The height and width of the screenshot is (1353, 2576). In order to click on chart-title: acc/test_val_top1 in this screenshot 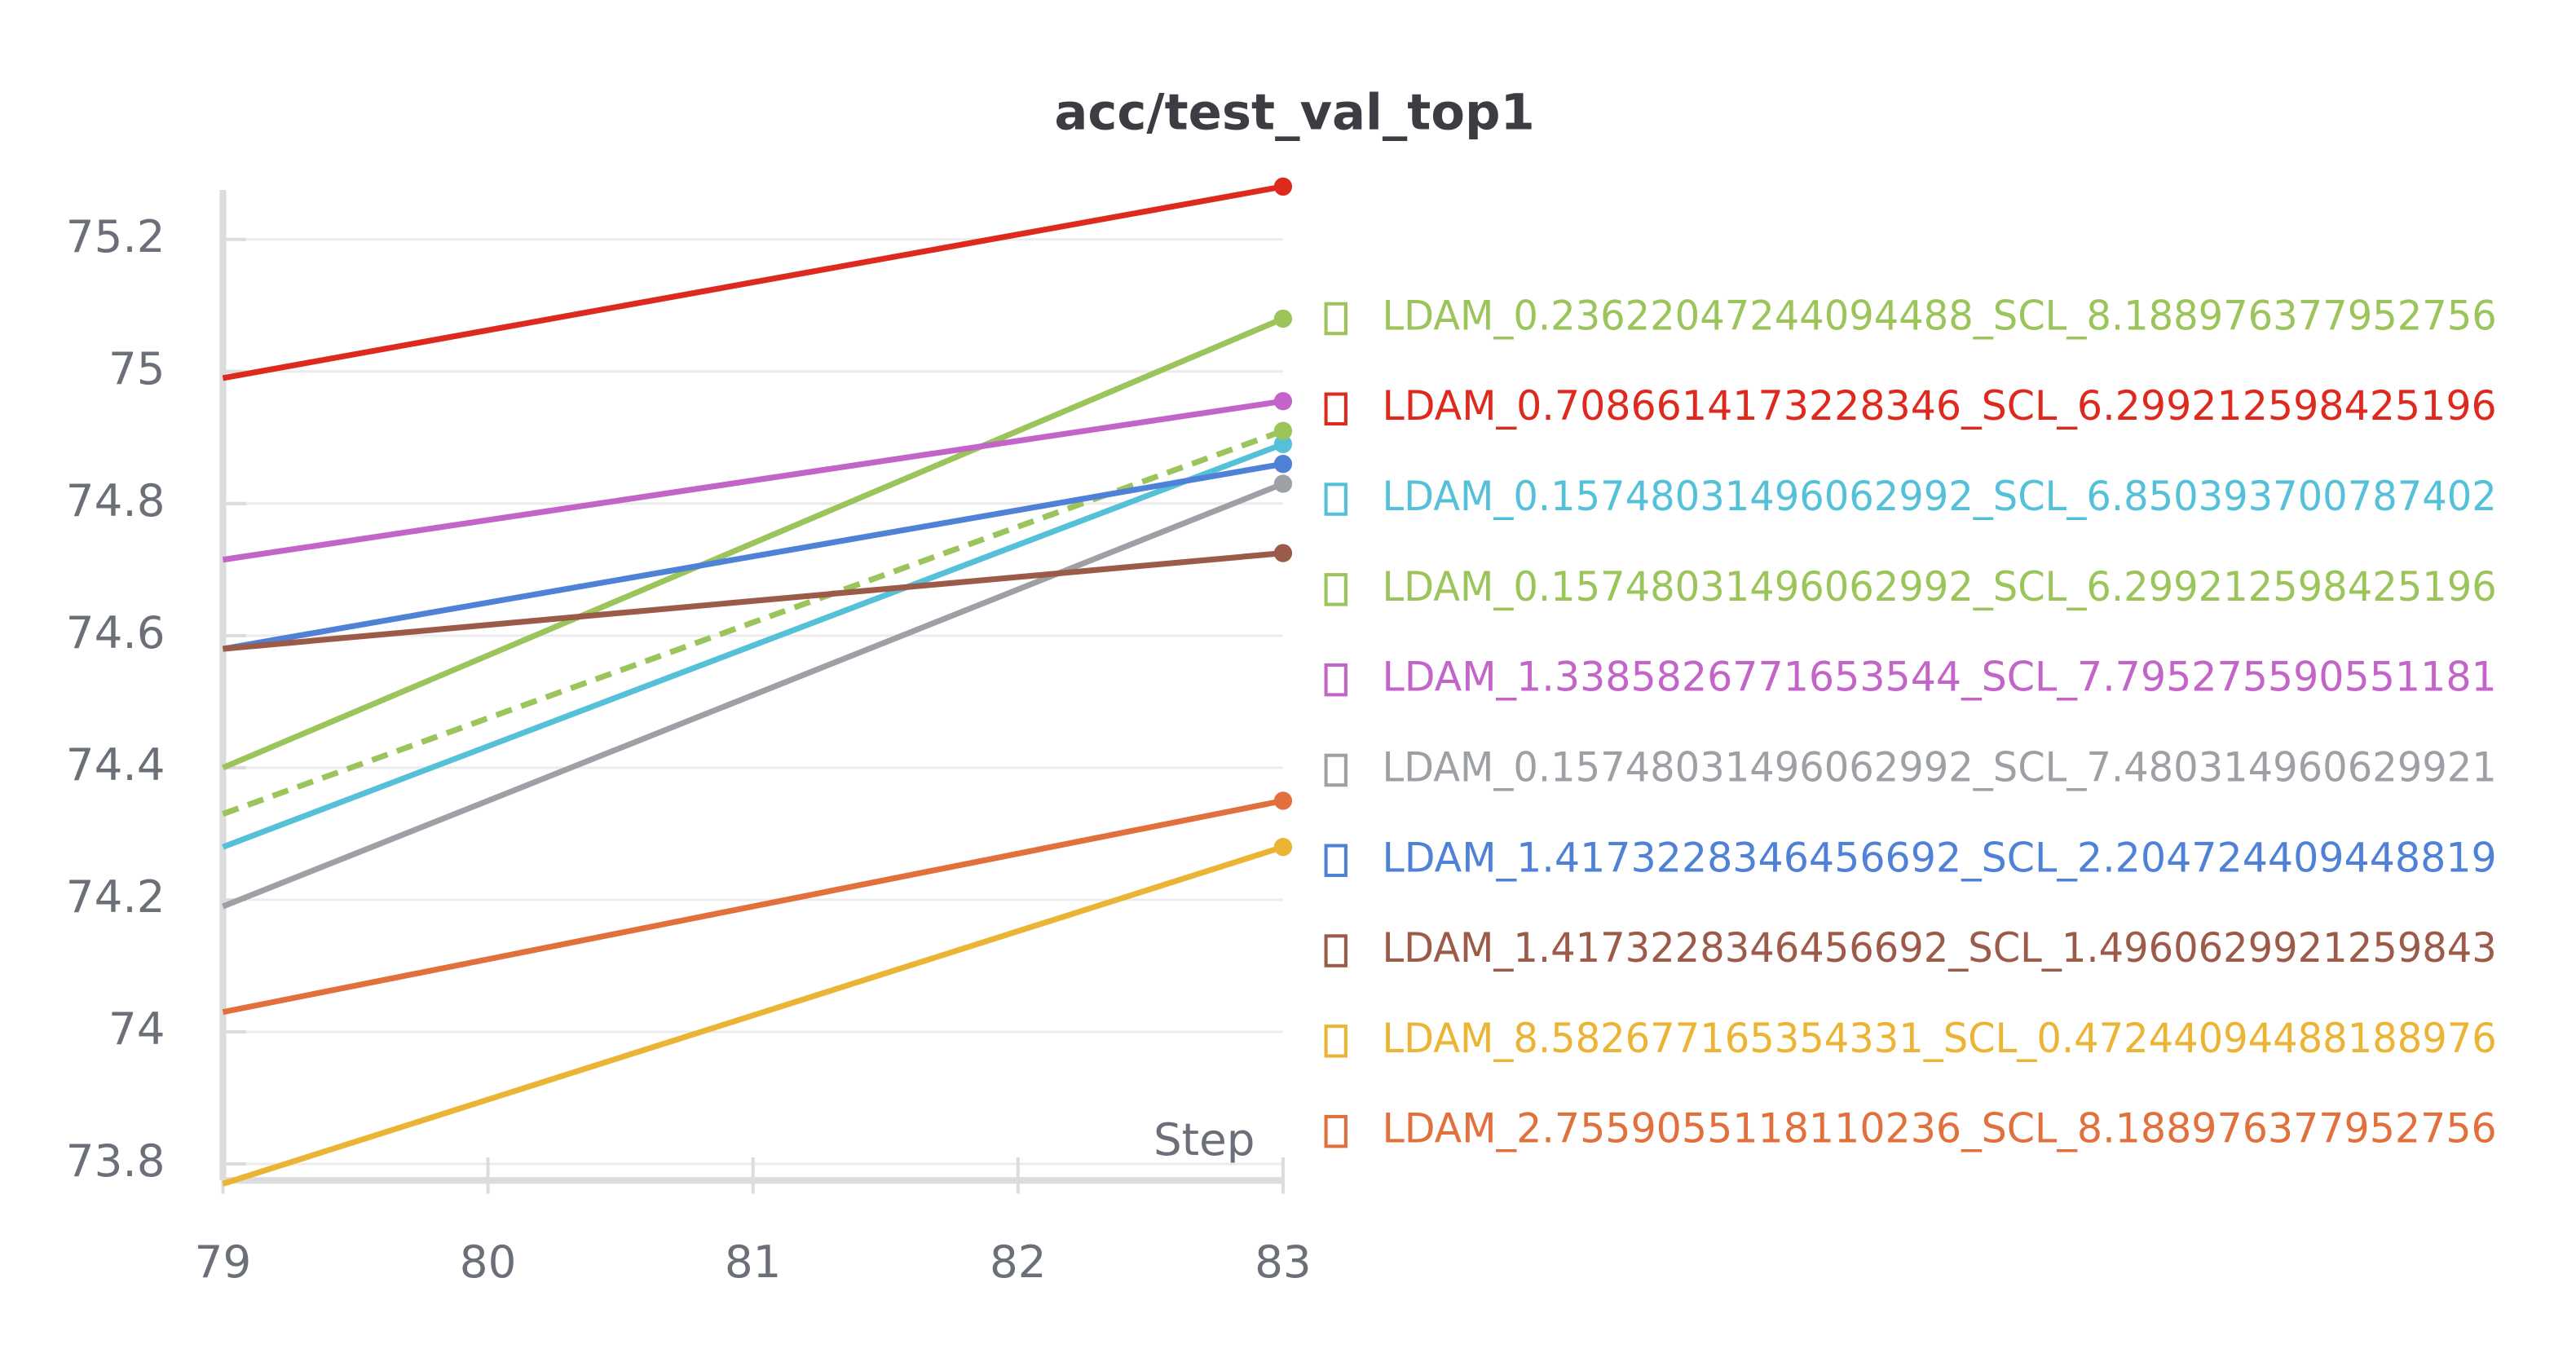, I will do `click(1294, 112)`.